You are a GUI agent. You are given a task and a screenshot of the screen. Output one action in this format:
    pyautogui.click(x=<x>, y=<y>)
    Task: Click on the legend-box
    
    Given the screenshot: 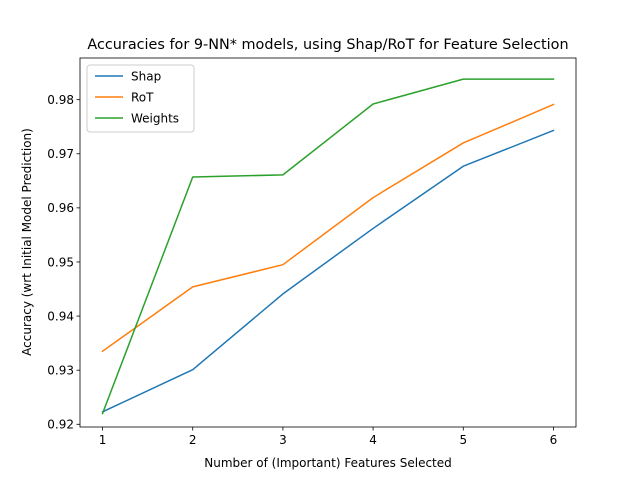 What is the action you would take?
    pyautogui.click(x=140, y=98)
    